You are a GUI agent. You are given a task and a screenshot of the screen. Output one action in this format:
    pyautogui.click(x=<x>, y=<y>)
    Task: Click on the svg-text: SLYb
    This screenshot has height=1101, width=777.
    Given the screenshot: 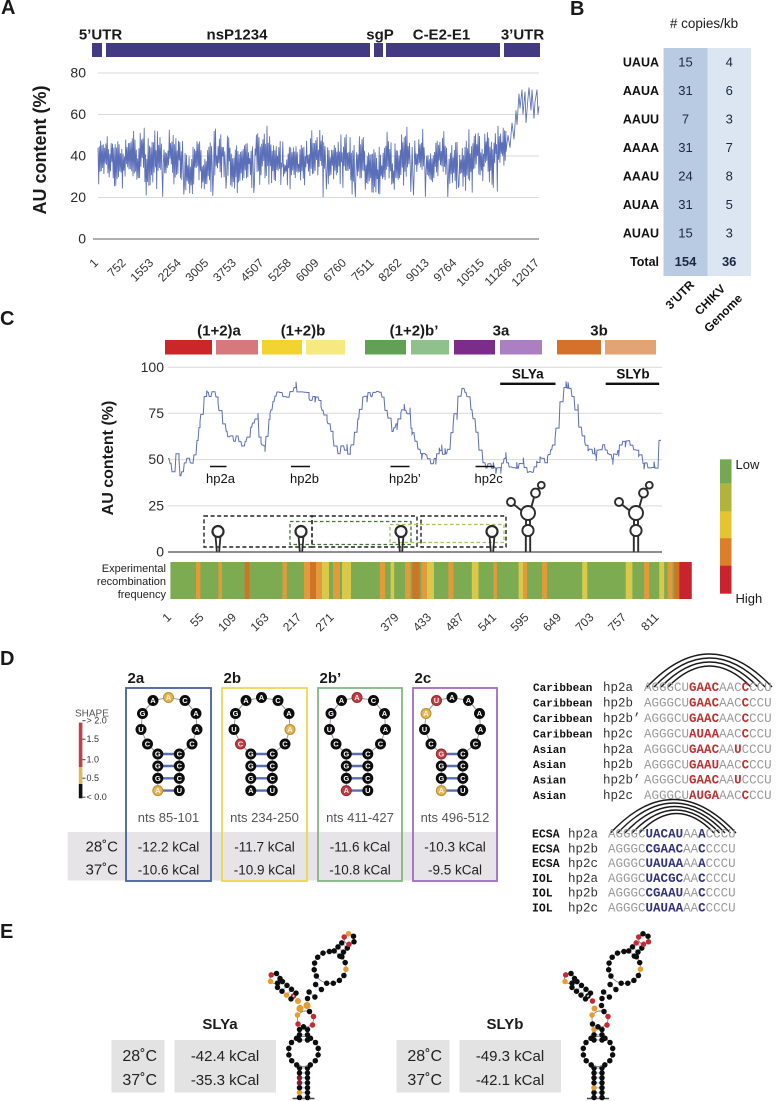 What is the action you would take?
    pyautogui.click(x=632, y=374)
    